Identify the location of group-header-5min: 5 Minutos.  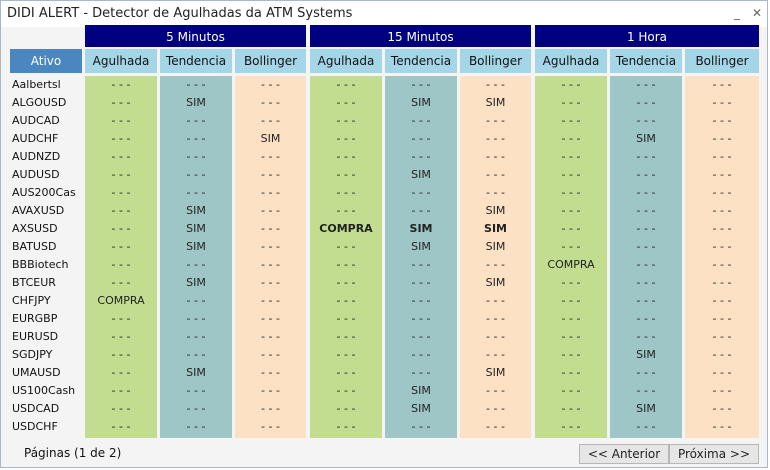
(195, 36).